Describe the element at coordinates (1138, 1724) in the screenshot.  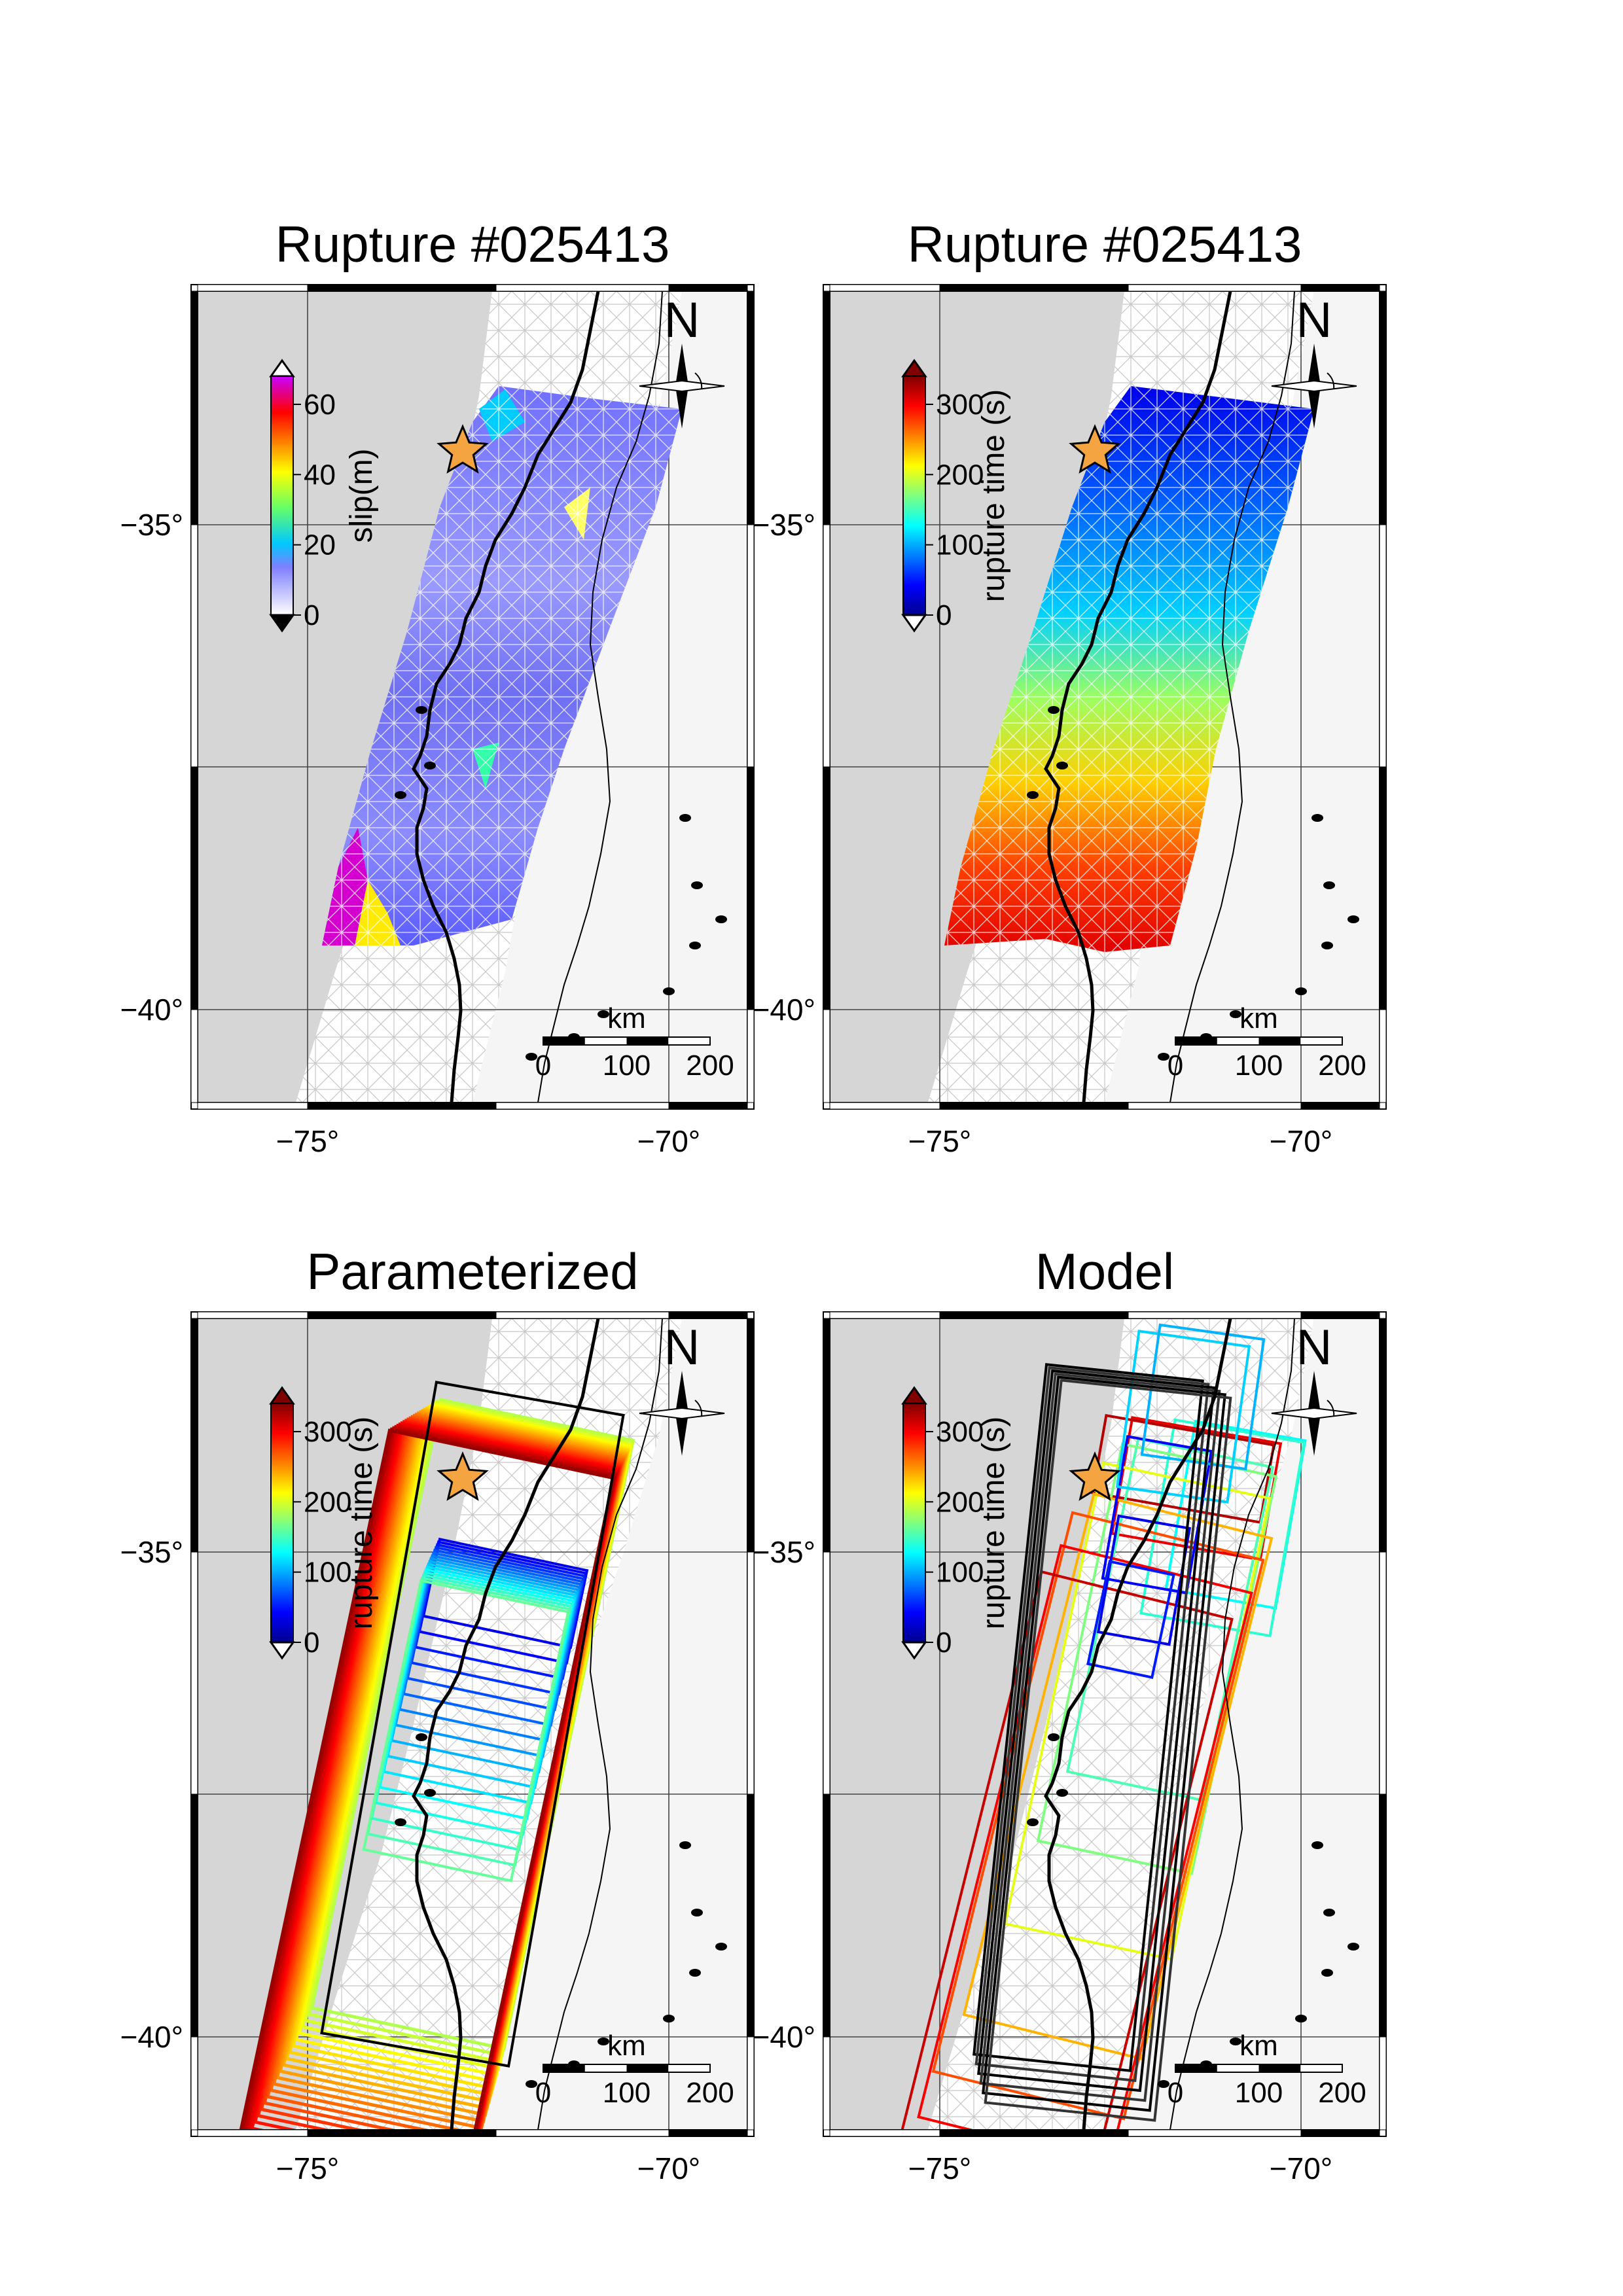
I see `coastline` at that location.